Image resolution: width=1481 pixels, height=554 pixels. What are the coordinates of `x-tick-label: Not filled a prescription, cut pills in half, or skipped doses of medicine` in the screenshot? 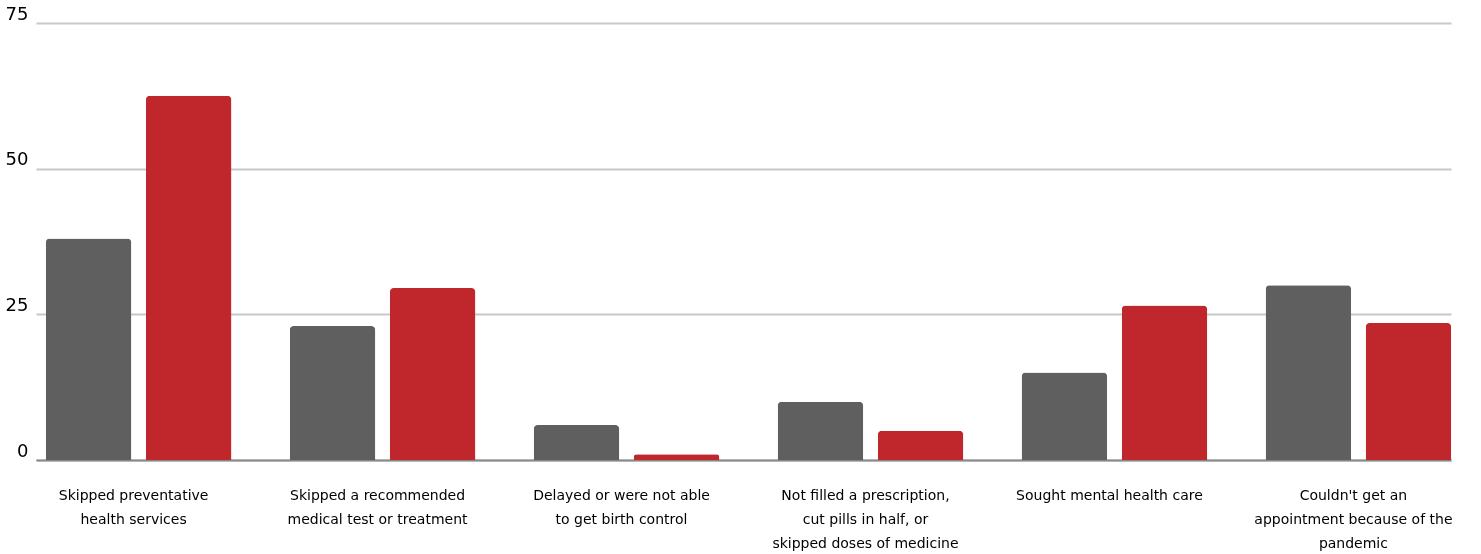 It's located at (865, 518).